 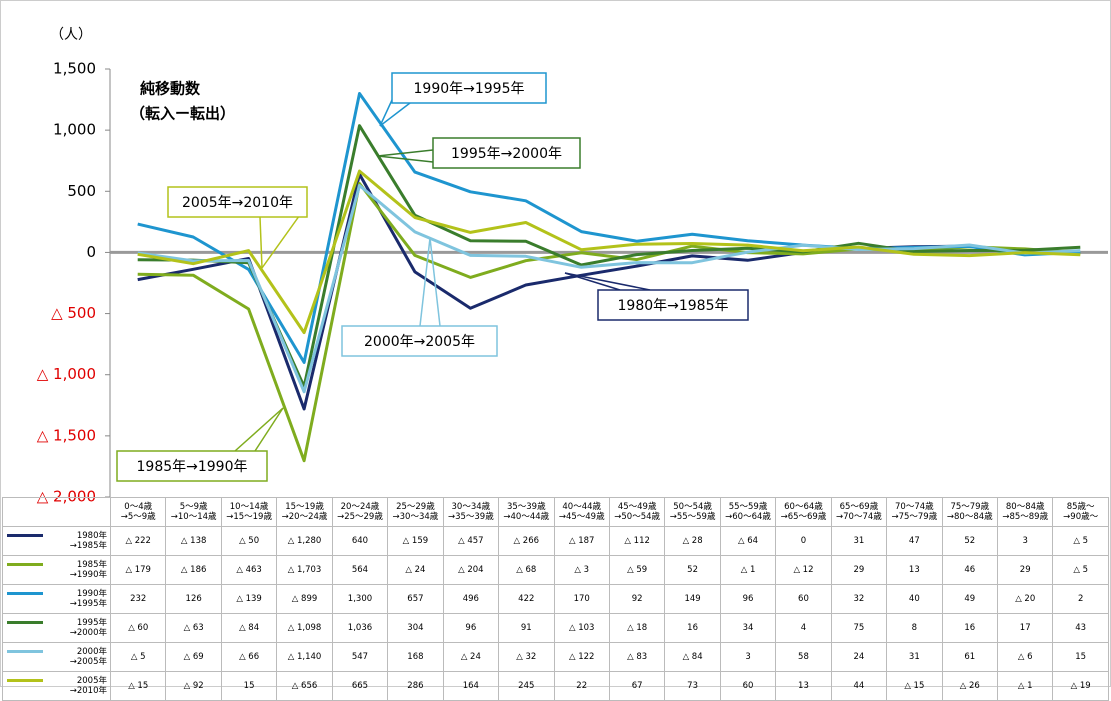 I want to click on callout-label: 1985年→1990年, so click(x=192, y=467).